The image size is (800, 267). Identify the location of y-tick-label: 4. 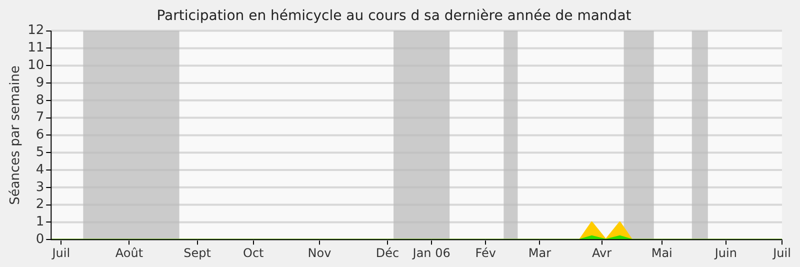
(40, 170).